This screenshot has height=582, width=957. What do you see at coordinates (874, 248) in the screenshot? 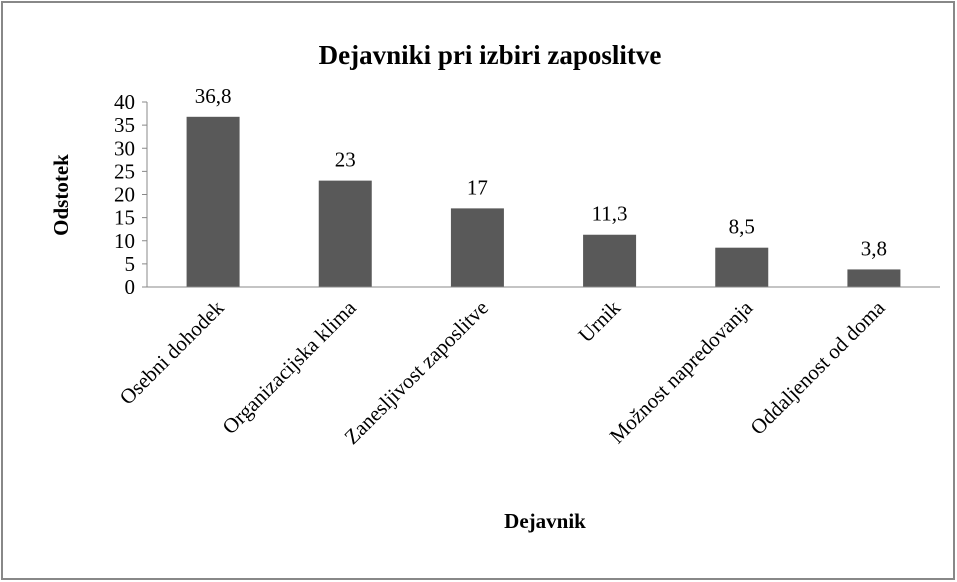
I see `data-label: 3,8` at bounding box center [874, 248].